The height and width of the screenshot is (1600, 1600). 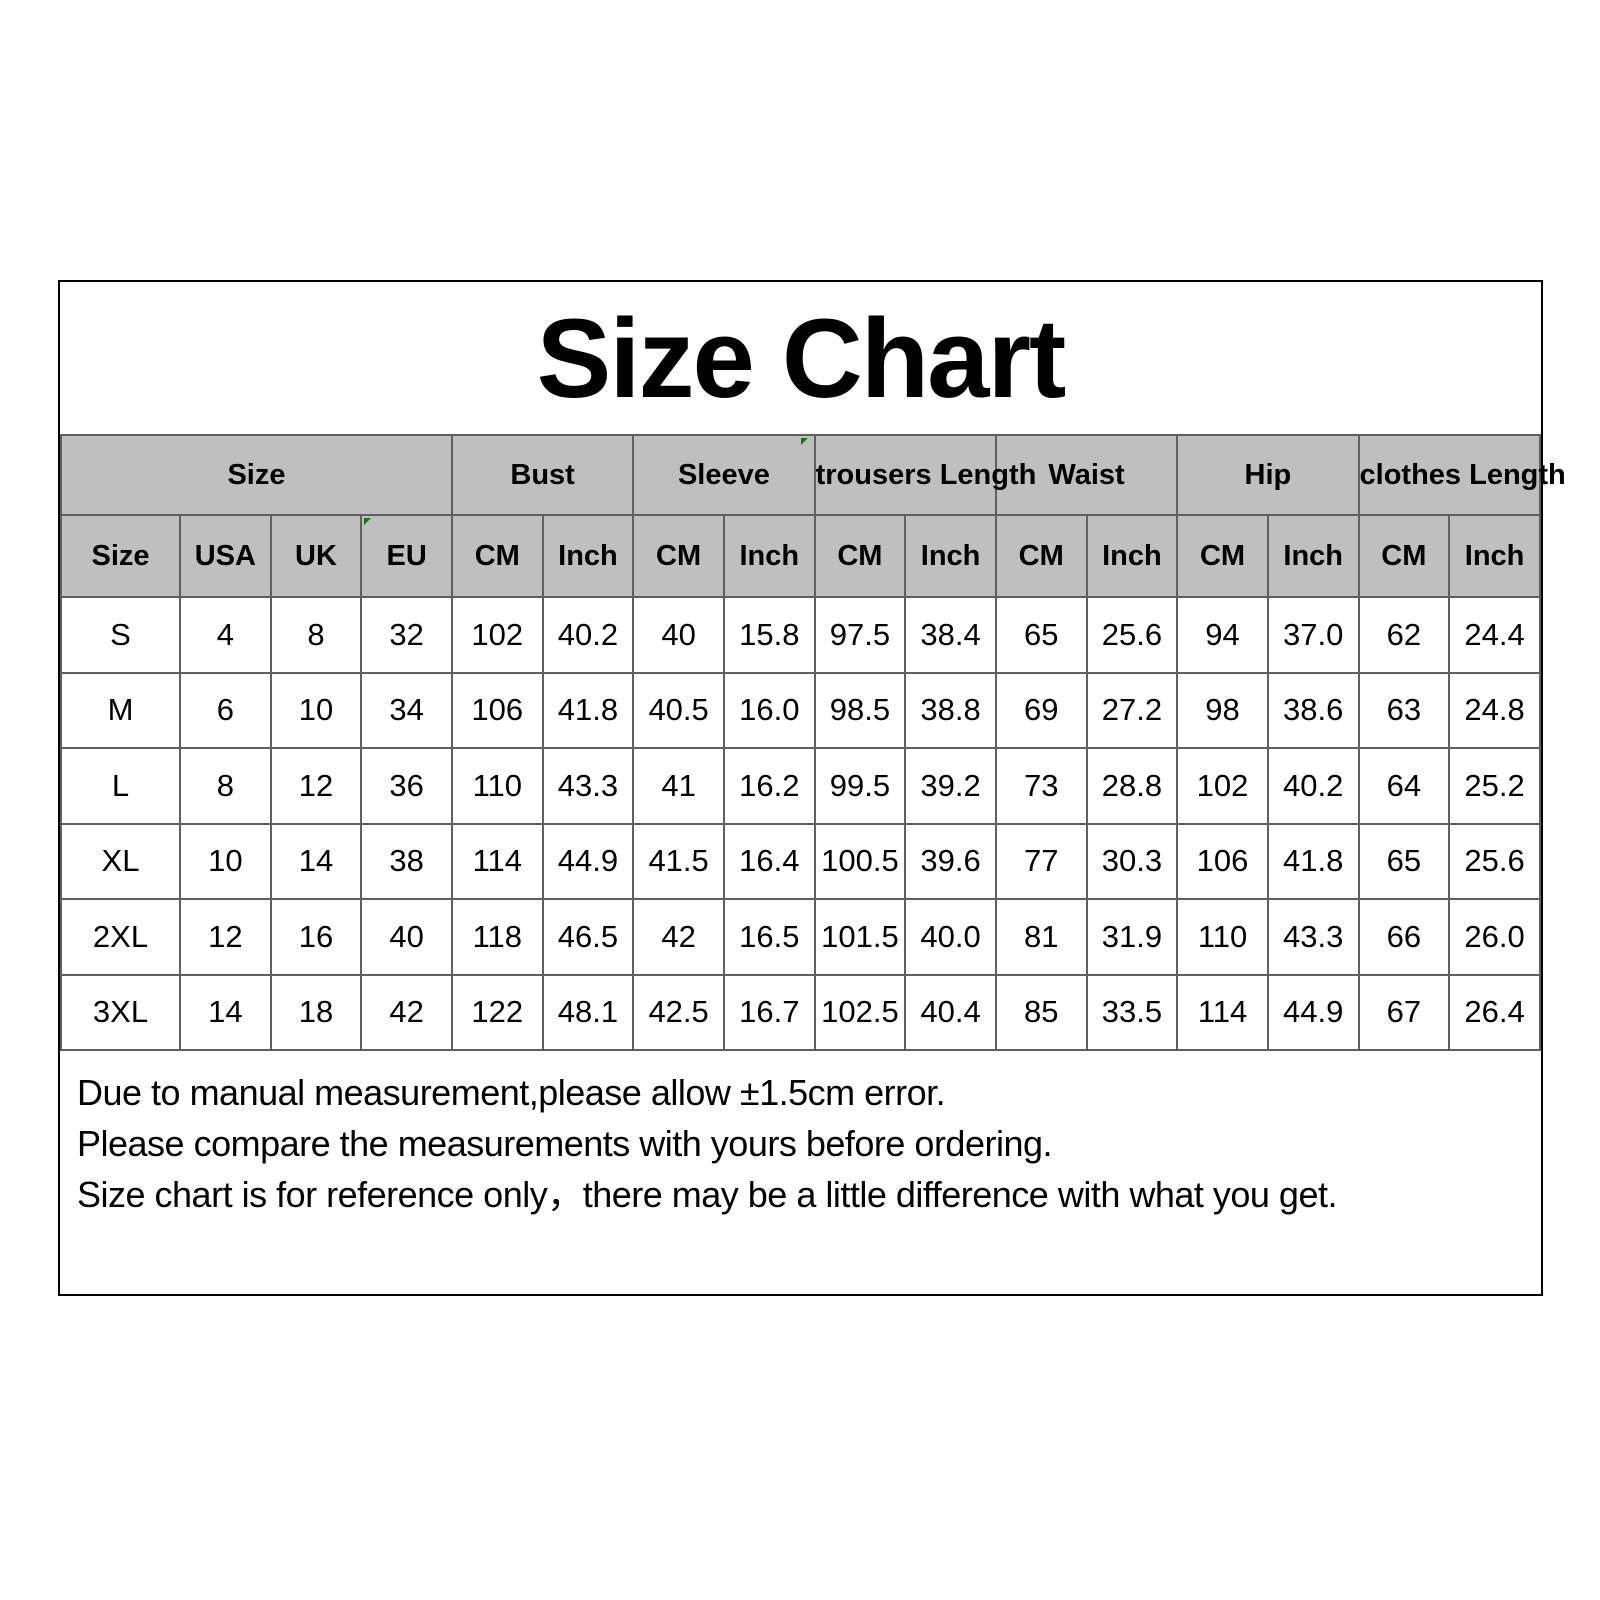 What do you see at coordinates (678, 1012) in the screenshot?
I see `table-cell: 42.5` at bounding box center [678, 1012].